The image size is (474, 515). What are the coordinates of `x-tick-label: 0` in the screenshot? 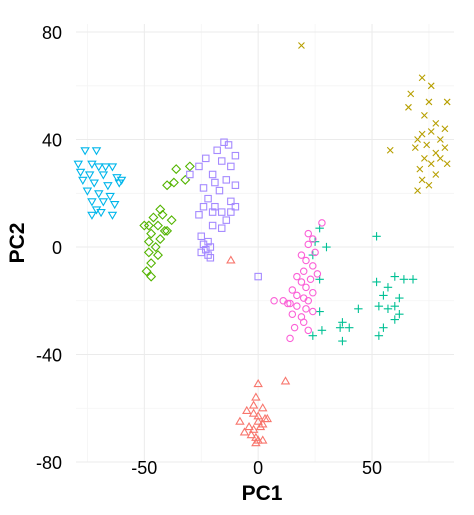 It's located at (258, 468).